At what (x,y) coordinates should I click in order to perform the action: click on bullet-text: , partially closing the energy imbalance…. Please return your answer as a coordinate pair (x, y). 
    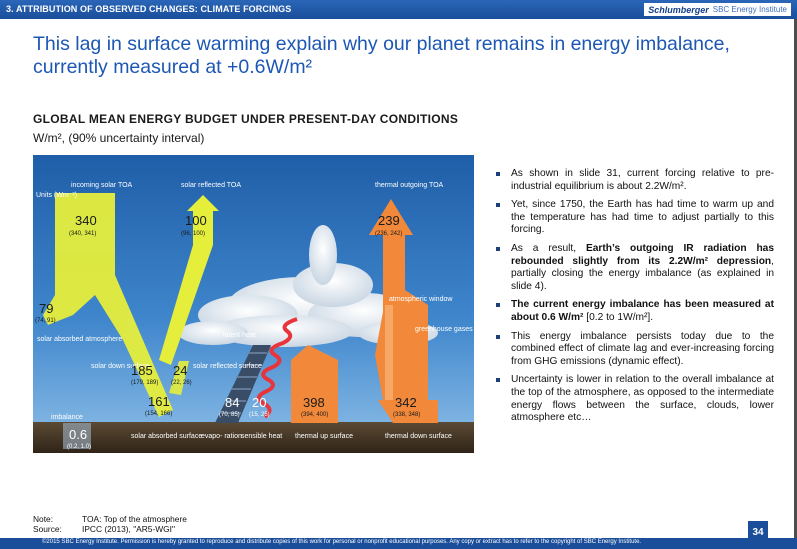
    Looking at the image, I should click on (642, 273).